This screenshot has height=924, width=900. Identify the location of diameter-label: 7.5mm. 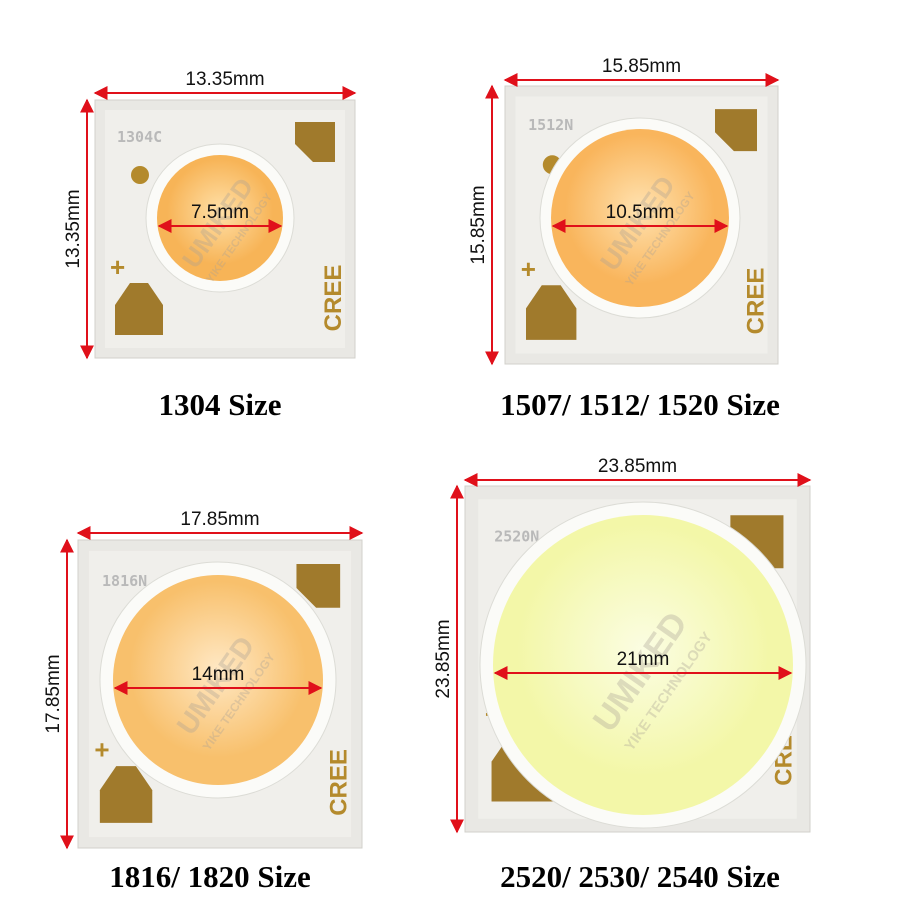
(220, 212).